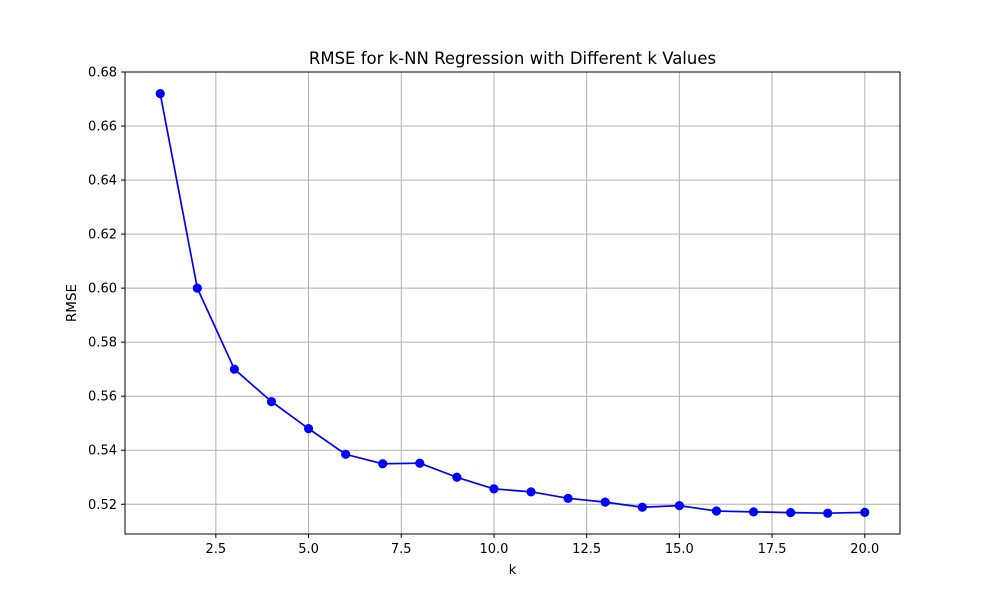  I want to click on x-tick-label: 17.5, so click(772, 549).